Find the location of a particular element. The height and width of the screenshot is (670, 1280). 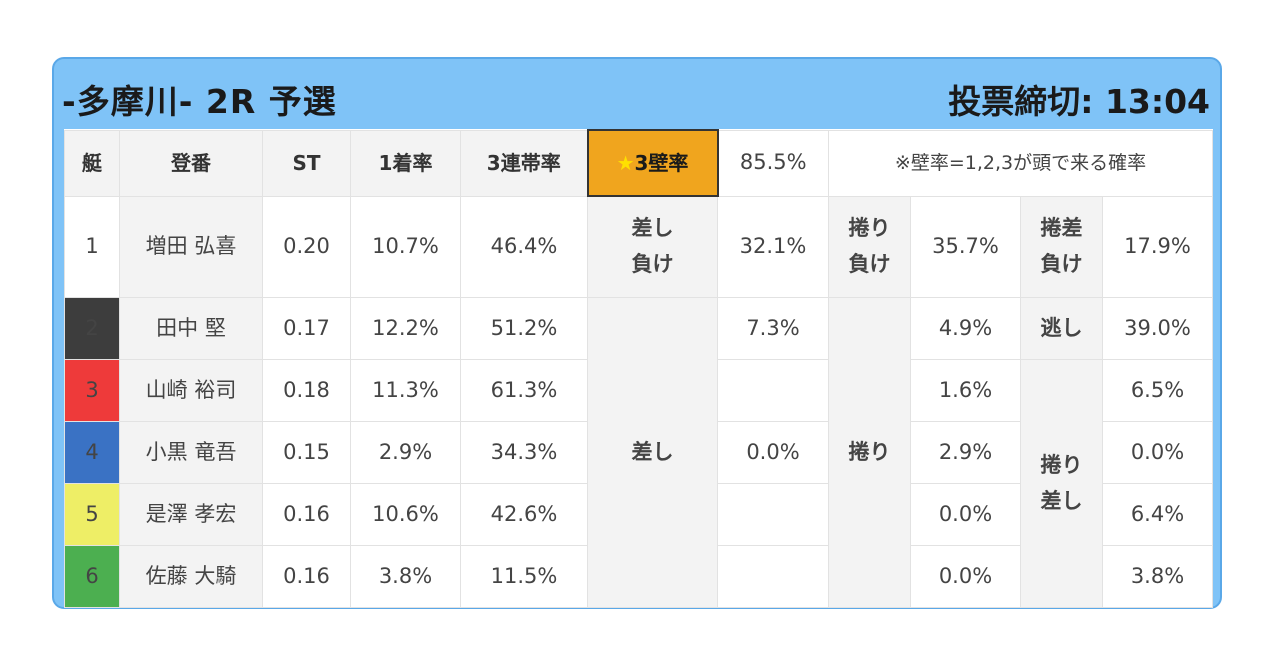

sashi-value: 7.3% is located at coordinates (773, 328).